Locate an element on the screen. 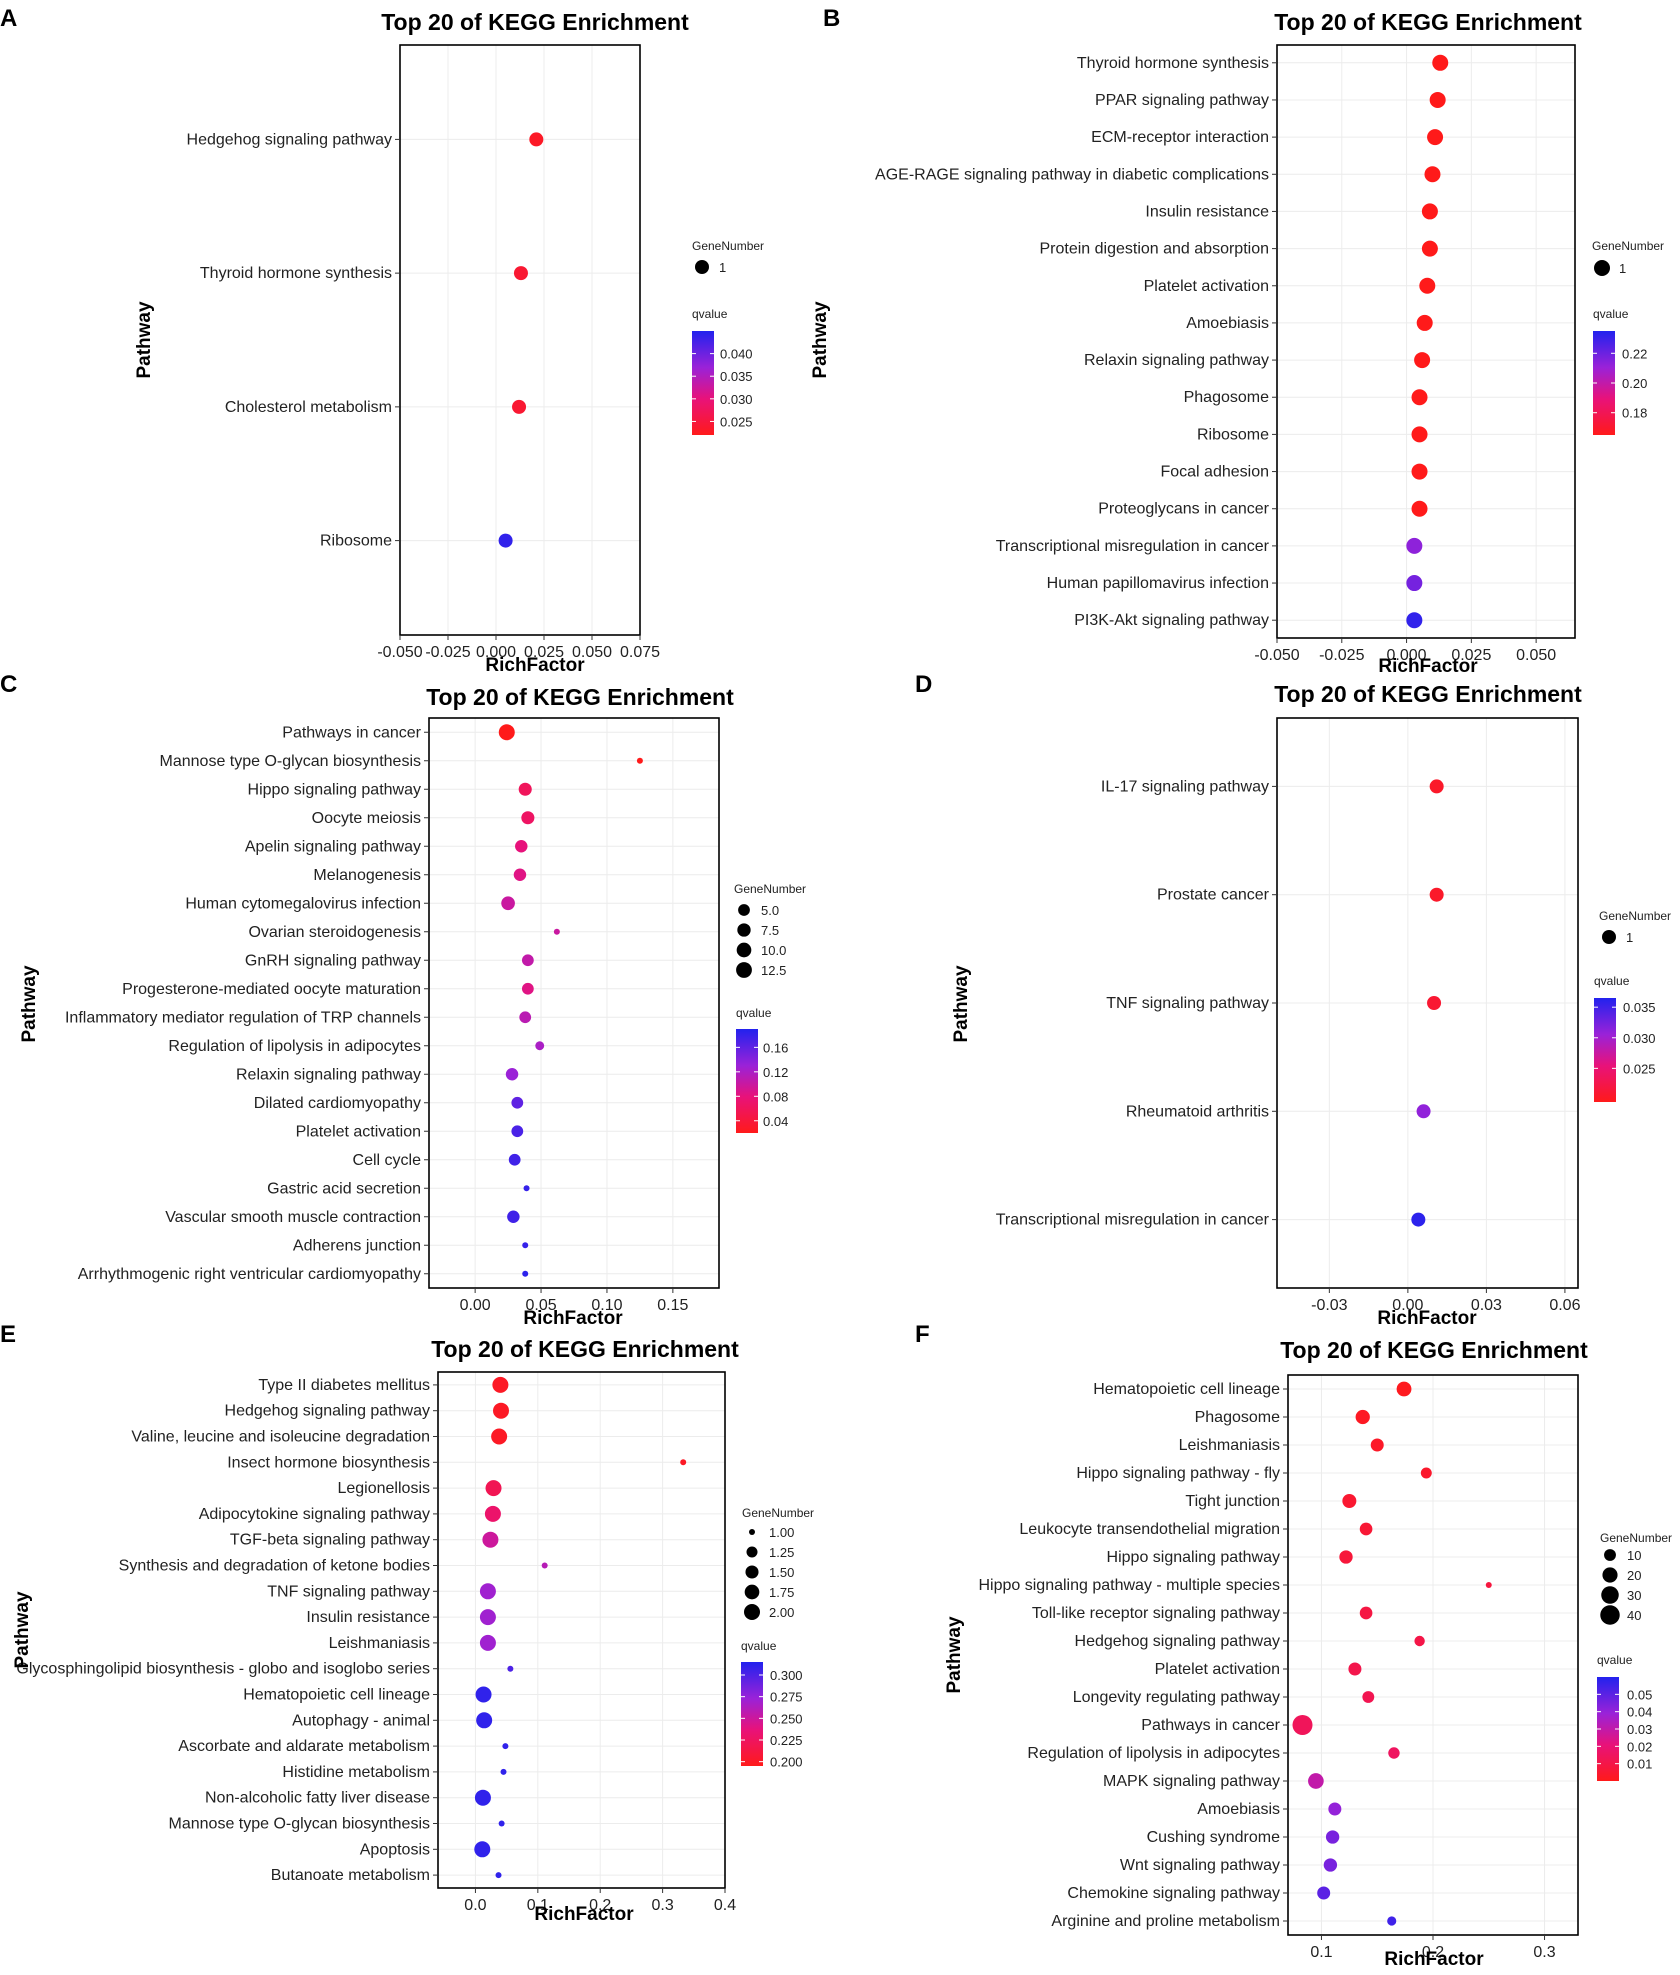  pathway-label: PPAR signaling pathway is located at coordinates (1182, 100).